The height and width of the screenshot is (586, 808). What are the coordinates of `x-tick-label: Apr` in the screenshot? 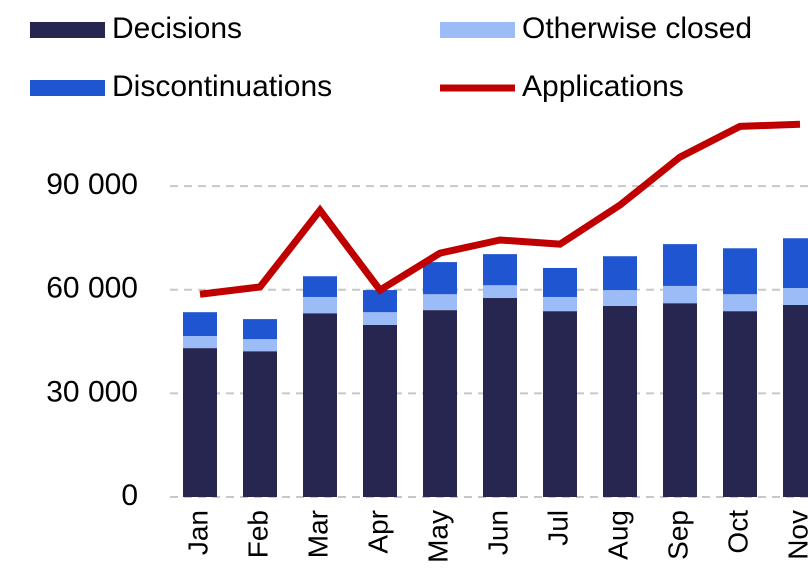 It's located at (377, 532).